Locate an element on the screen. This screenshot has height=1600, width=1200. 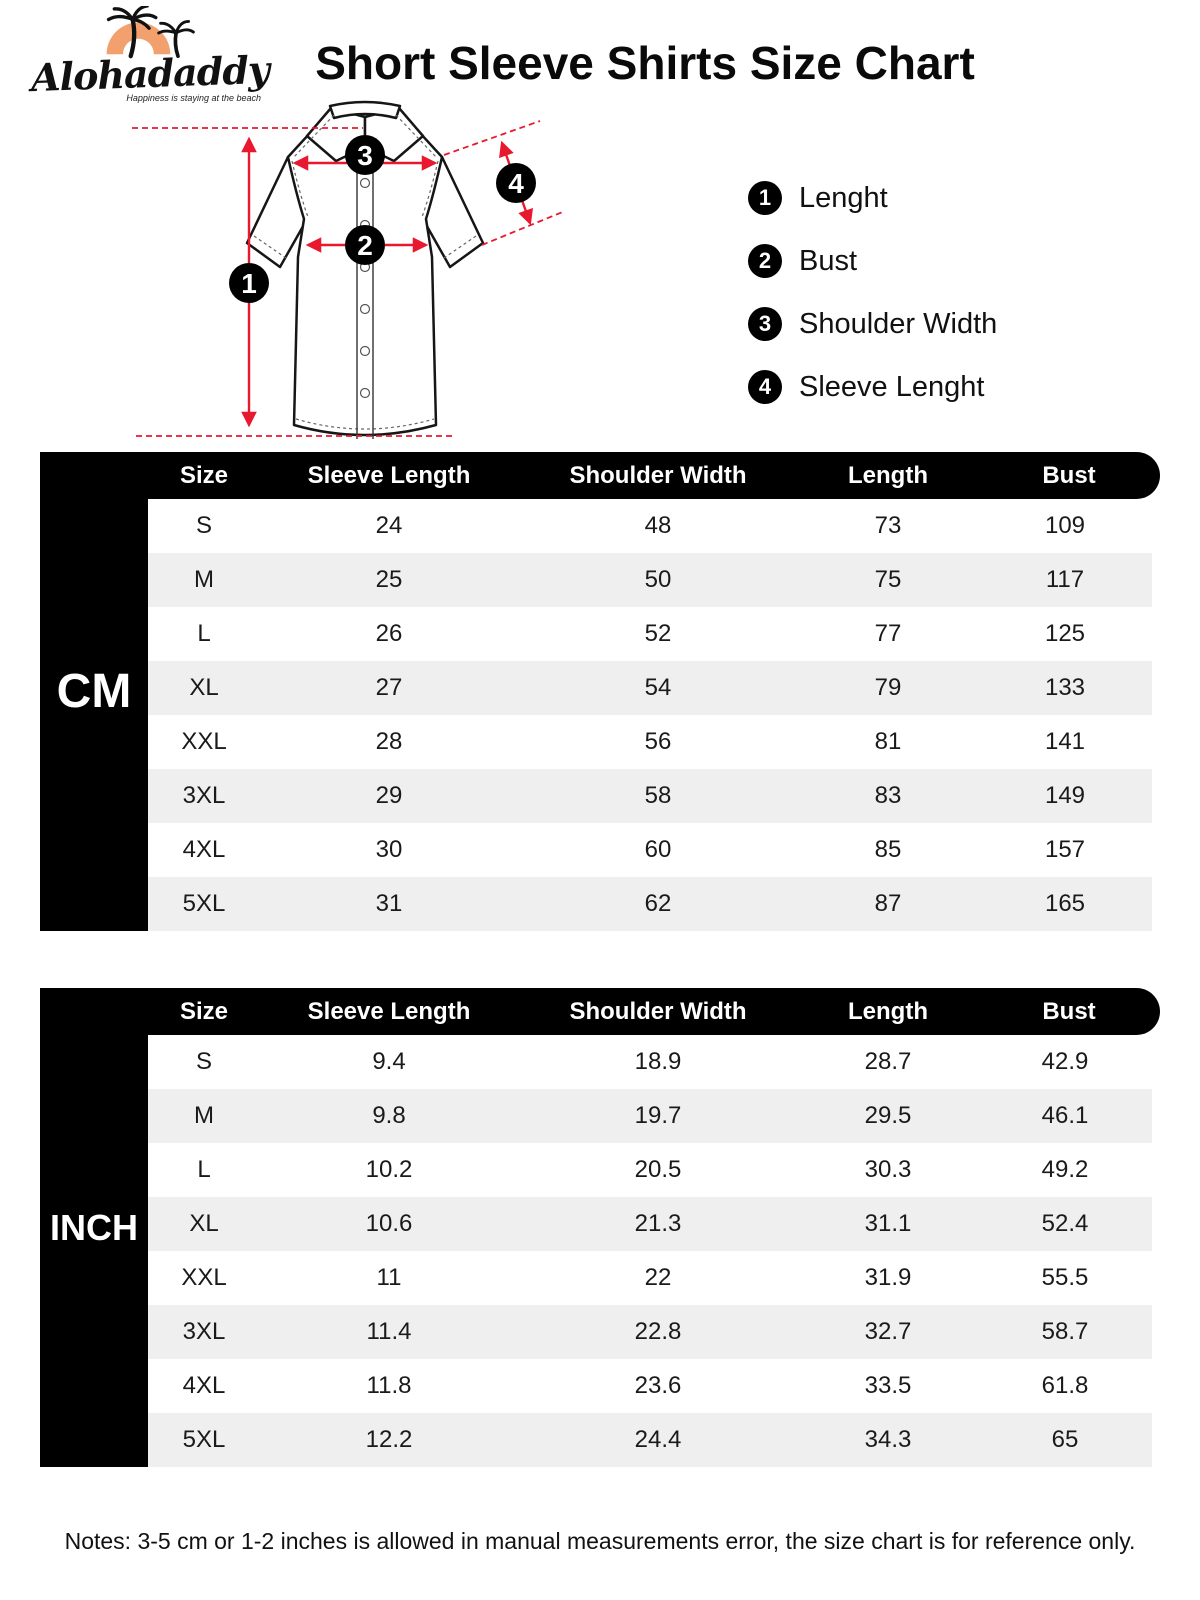
measure-point-2: 2 is located at coordinates (365, 245).